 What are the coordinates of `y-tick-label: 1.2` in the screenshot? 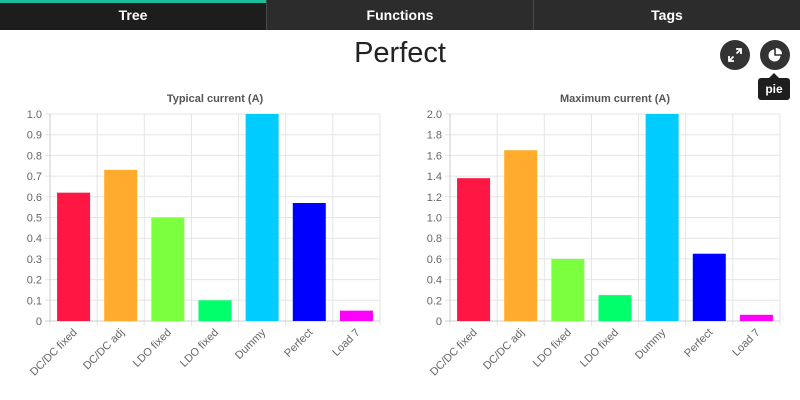 It's located at (434, 198).